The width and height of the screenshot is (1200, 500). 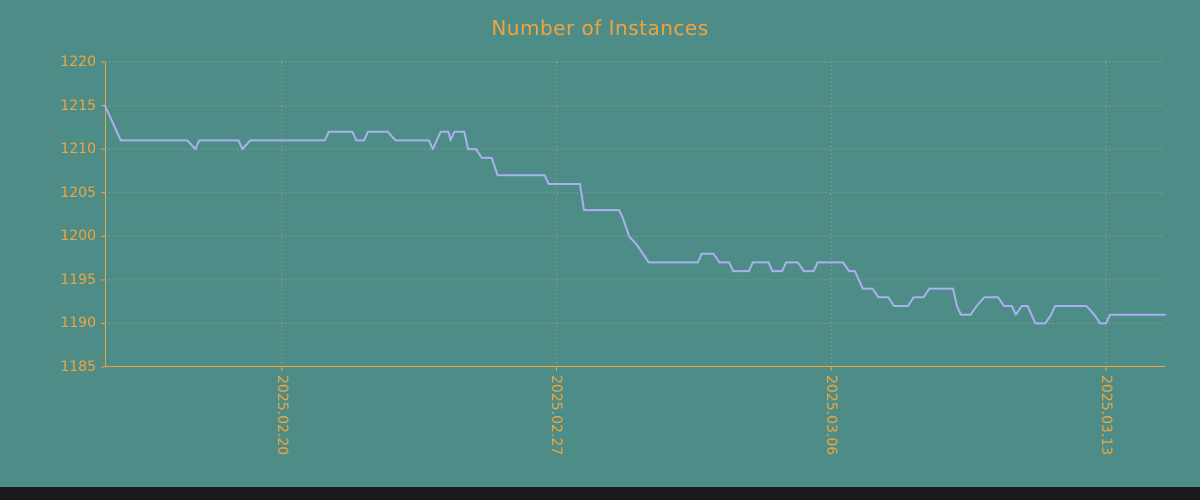 I want to click on x-tick-label: 2025.03.06, so click(x=831, y=415).